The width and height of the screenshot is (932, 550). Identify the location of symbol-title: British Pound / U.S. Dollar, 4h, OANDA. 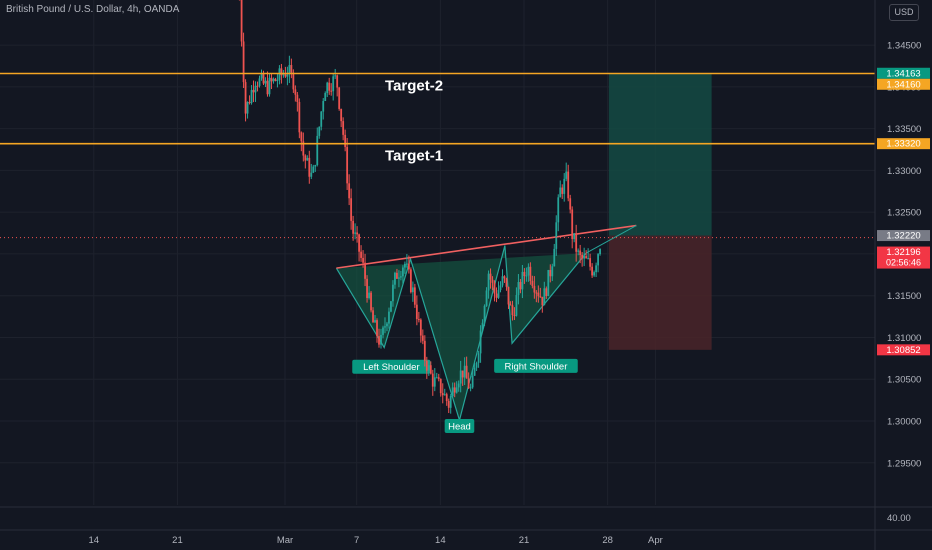
(93, 9).